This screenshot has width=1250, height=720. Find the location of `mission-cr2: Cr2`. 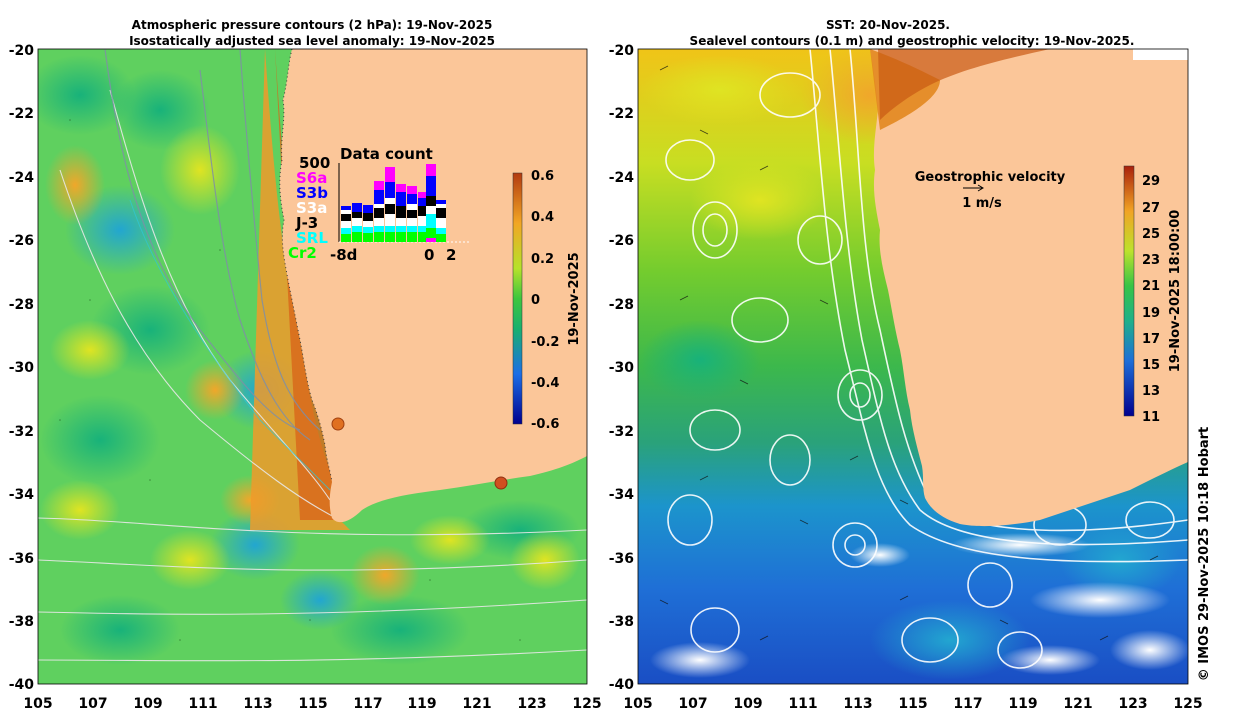

mission-cr2: Cr2 is located at coordinates (302, 253).